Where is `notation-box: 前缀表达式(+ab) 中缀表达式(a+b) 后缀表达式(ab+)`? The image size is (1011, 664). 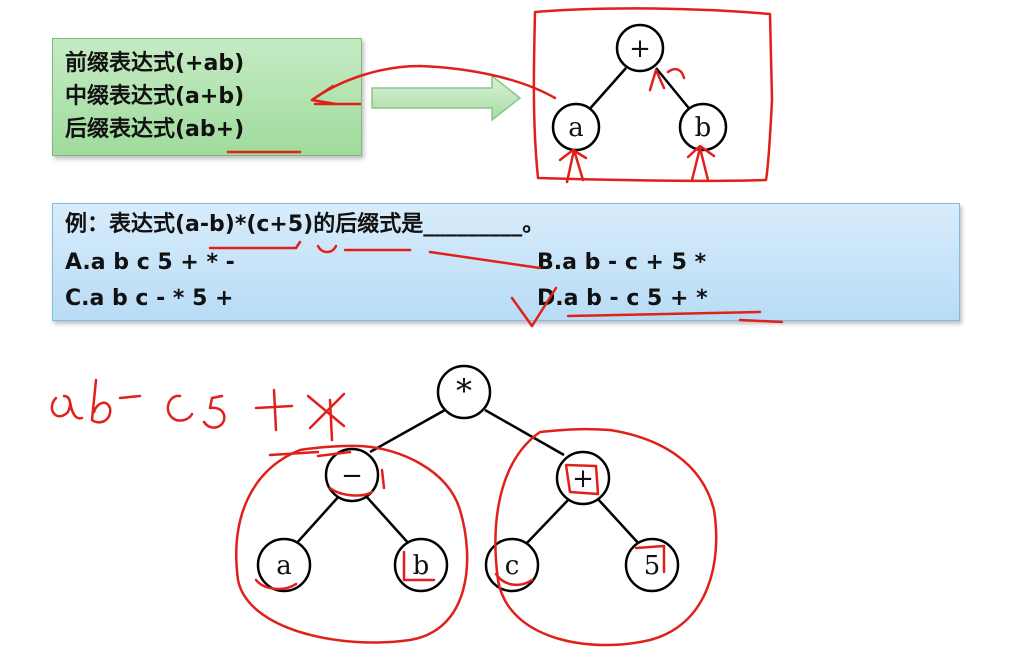 notation-box: 前缀表达式(+ab) 中缀表达式(a+b) 后缀表达式(ab+) is located at coordinates (207, 97).